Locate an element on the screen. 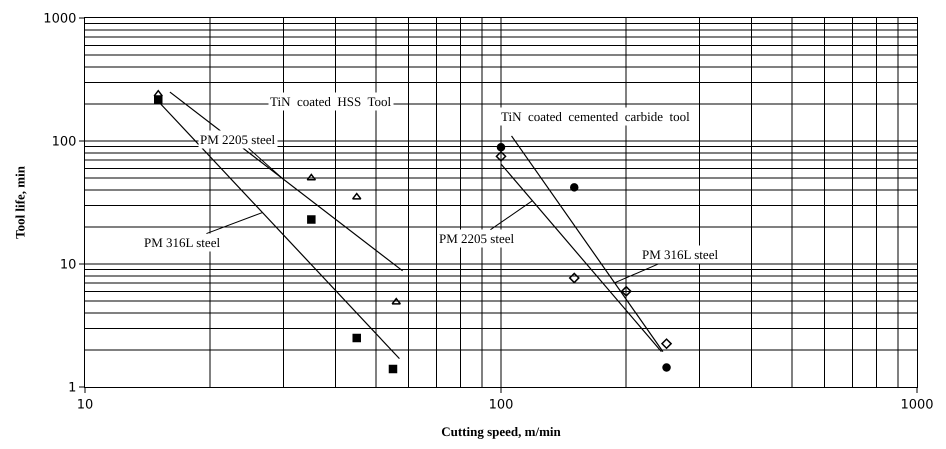 The height and width of the screenshot is (449, 946). x-axis-title: Cutting speed, m/min is located at coordinates (501, 432).